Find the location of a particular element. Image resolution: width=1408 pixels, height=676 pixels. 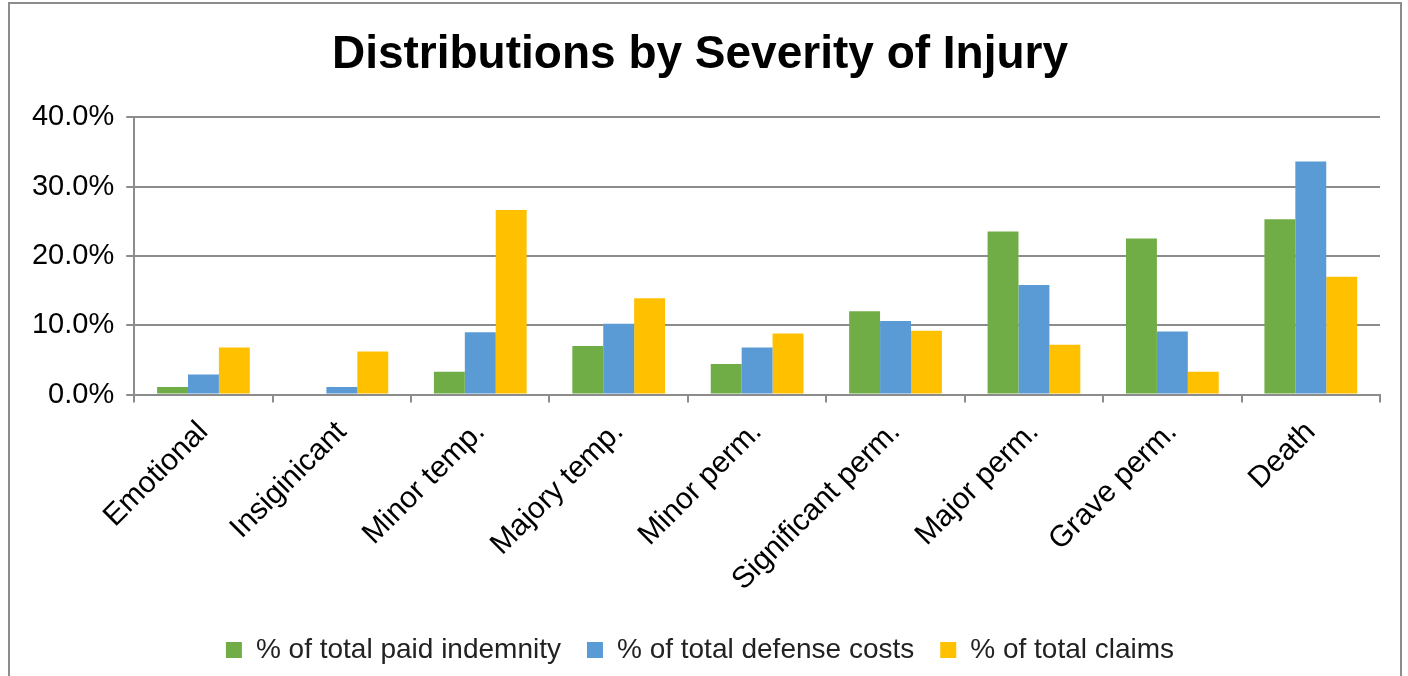

legend-label: % of total defense costs is located at coordinates (765, 648).